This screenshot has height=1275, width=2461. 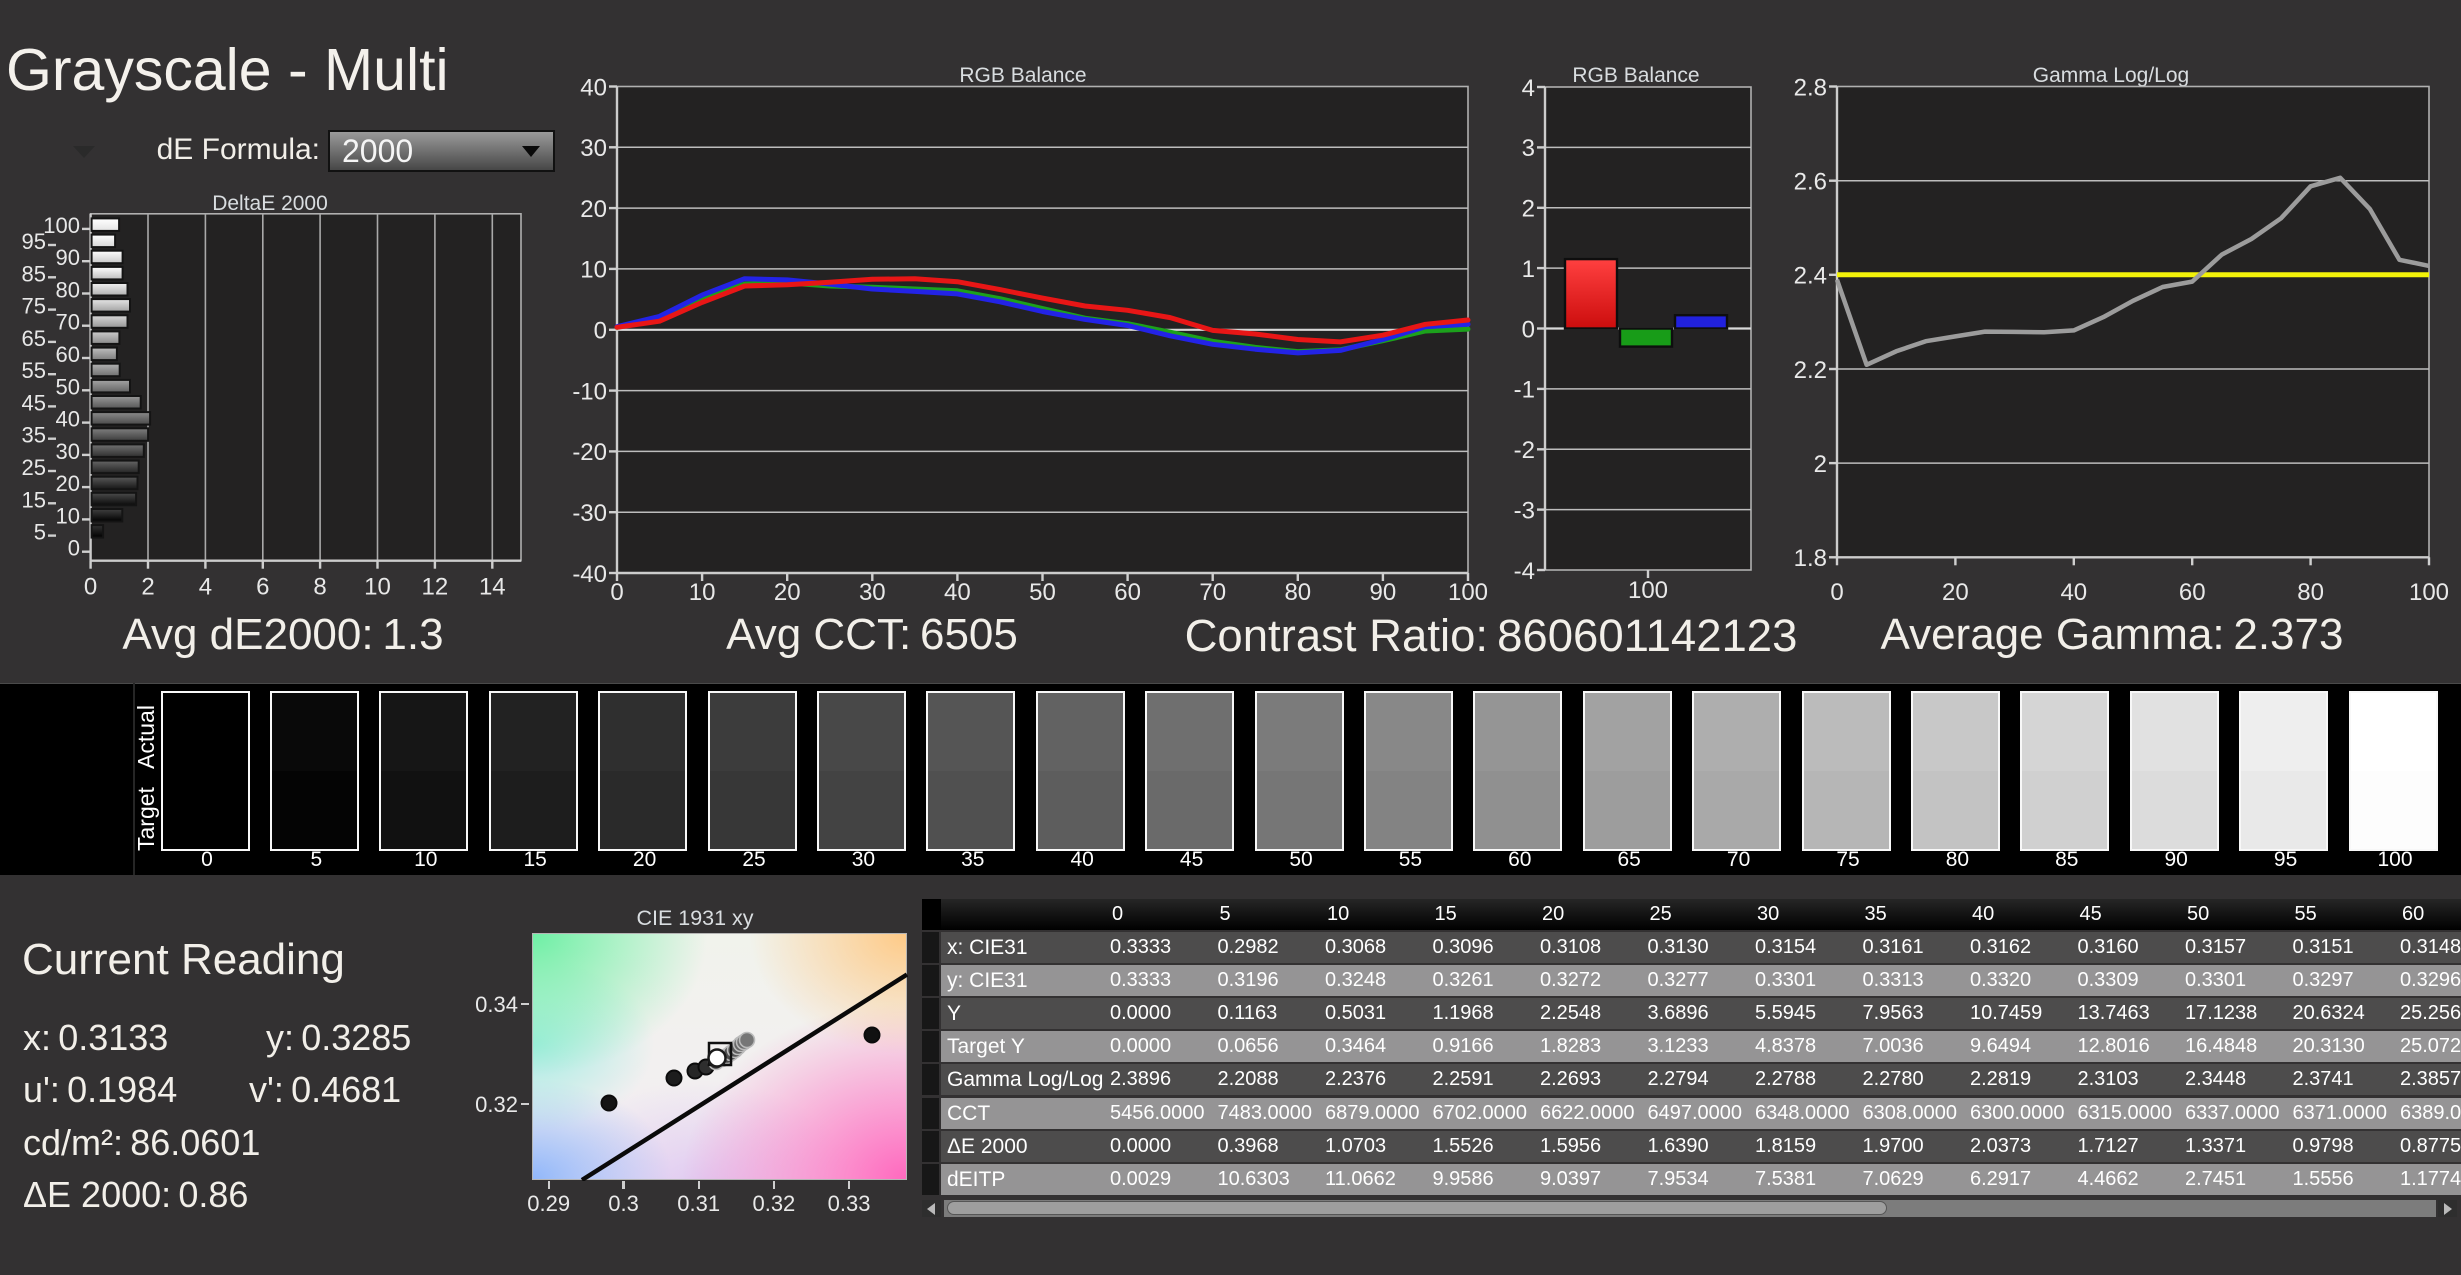 I want to click on svg-text: DeltaE 2000, so click(x=270, y=203).